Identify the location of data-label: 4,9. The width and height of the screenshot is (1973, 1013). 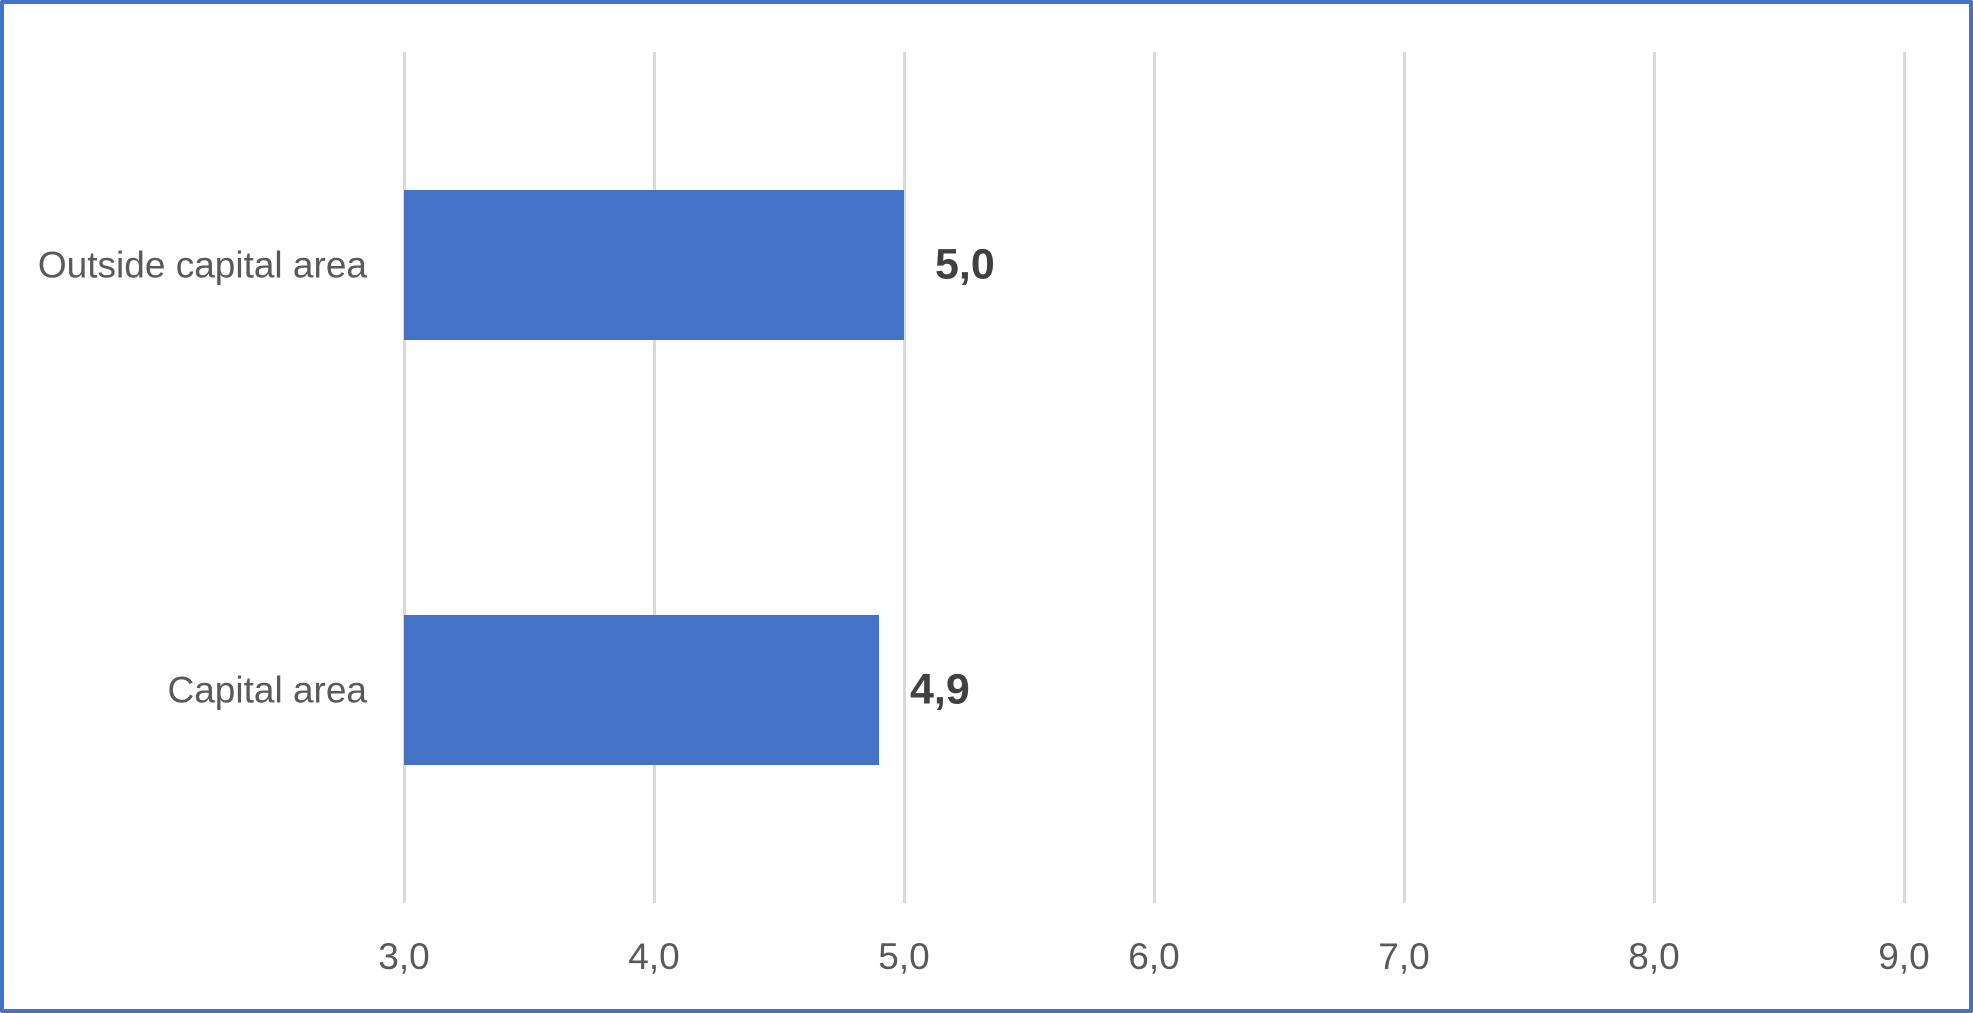
(940, 689).